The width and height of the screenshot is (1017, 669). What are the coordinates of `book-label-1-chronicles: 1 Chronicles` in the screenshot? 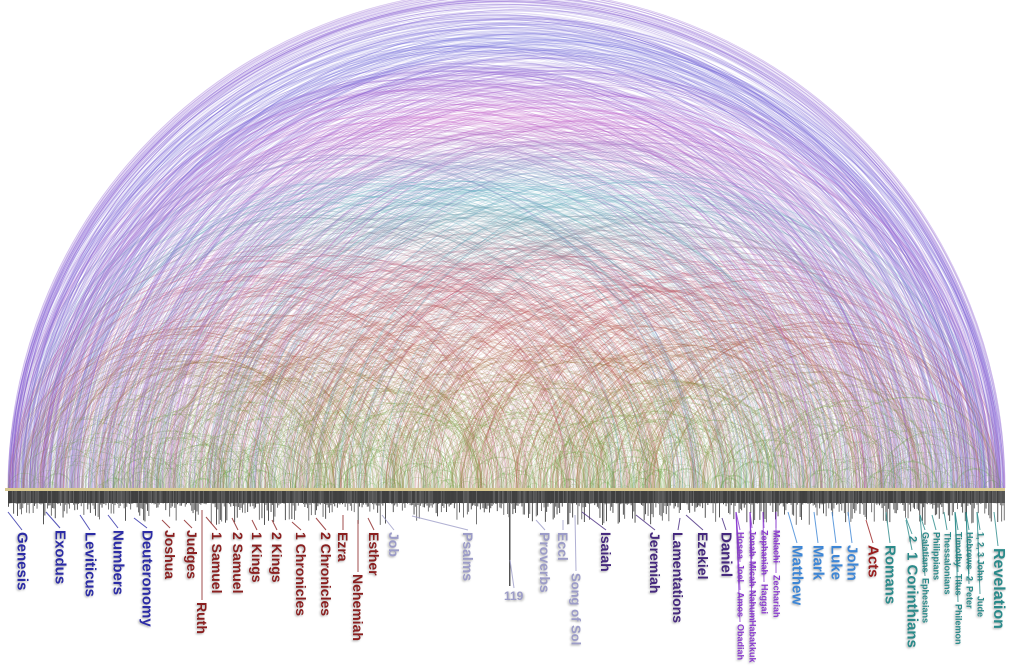 It's located at (301, 574).